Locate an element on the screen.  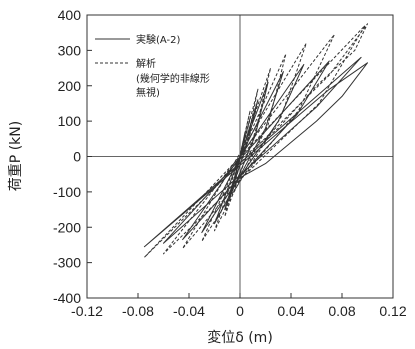
y-axis-ticks: 400 300 200 100 0 -100 -200 -300 -400 is located at coordinates (72, 156).